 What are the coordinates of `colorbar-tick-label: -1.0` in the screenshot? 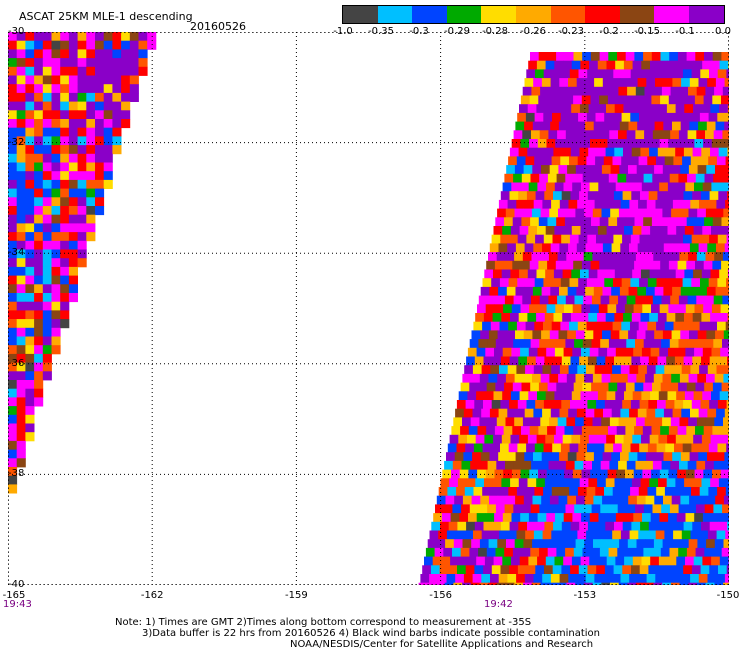 It's located at (343, 31).